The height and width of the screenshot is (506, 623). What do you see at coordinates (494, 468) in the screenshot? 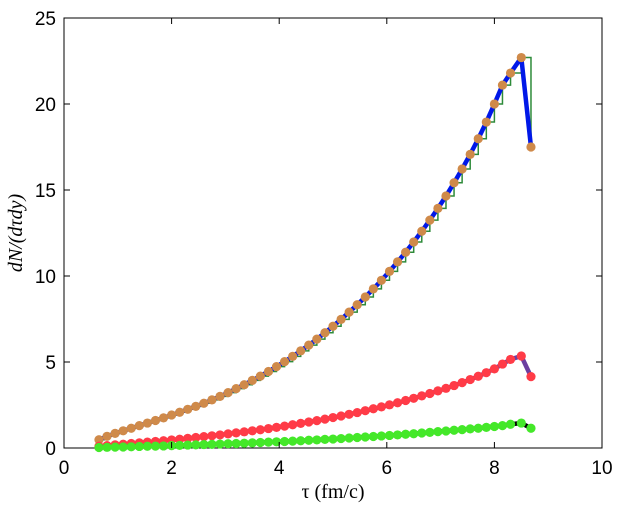
I see `x-tick-label: 8` at bounding box center [494, 468].